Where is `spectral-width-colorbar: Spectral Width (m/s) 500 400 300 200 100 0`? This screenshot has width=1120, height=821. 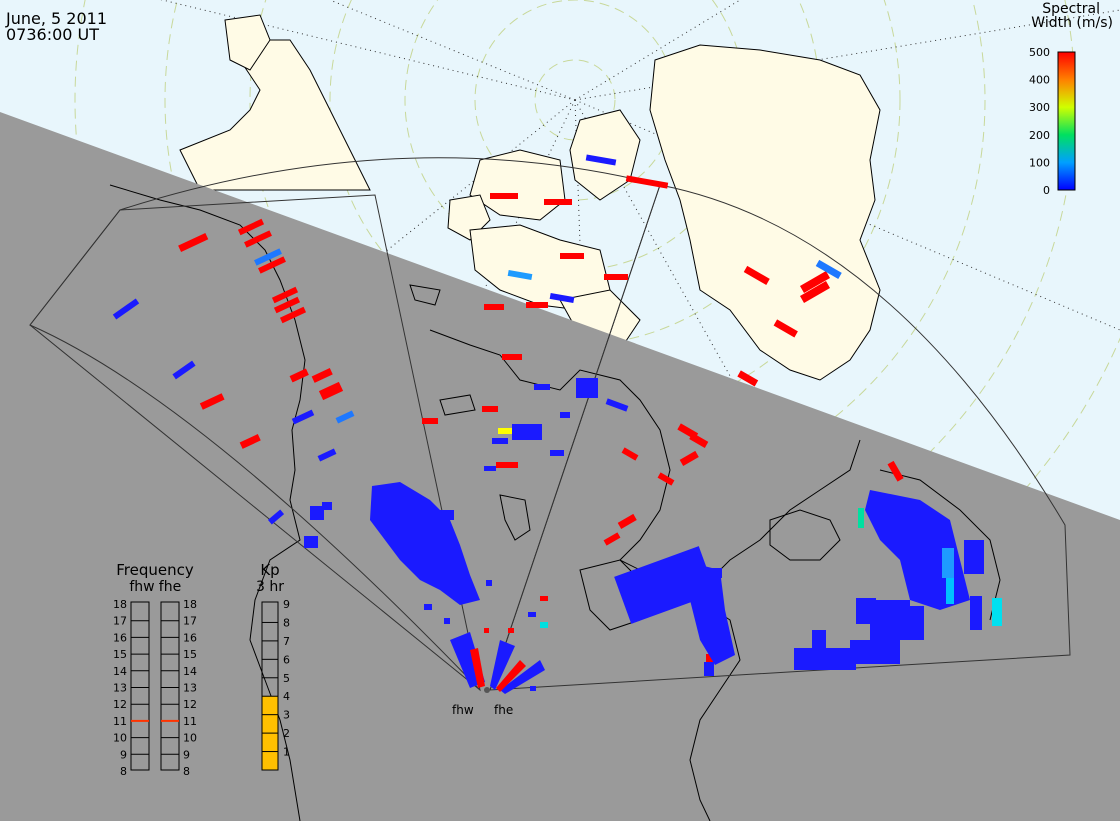
spectral-width-colorbar: Spectral Width (m/s) 500 400 300 200 100 0 is located at coordinates (1071, 99).